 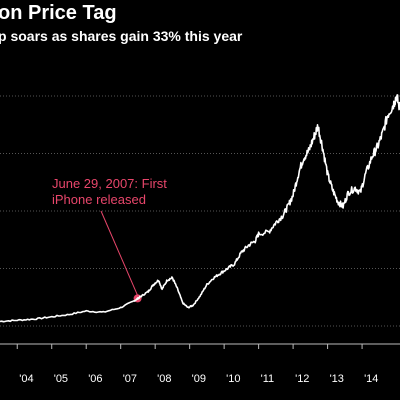 What do you see at coordinates (199, 379) in the screenshot?
I see `x-tick-label: '09` at bounding box center [199, 379].